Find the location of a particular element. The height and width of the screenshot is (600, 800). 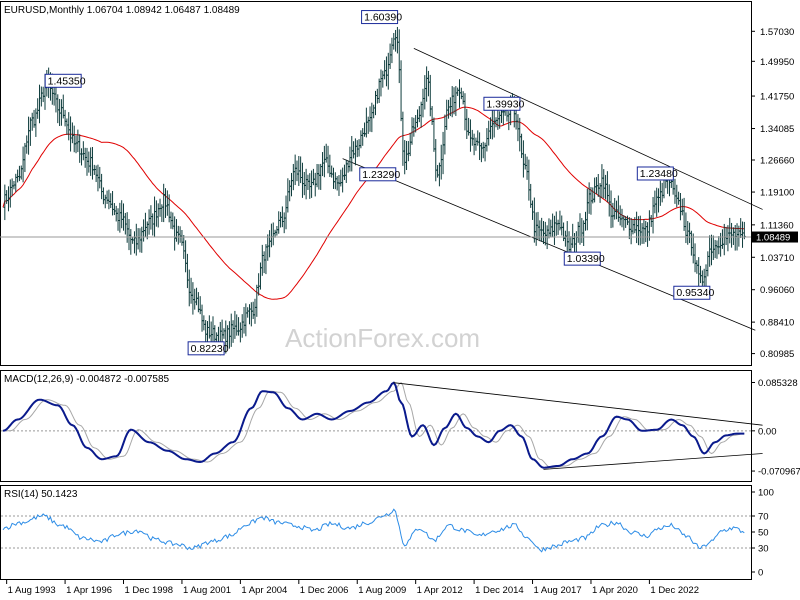

macd-axis-tick: -0.070967 is located at coordinates (775, 472).